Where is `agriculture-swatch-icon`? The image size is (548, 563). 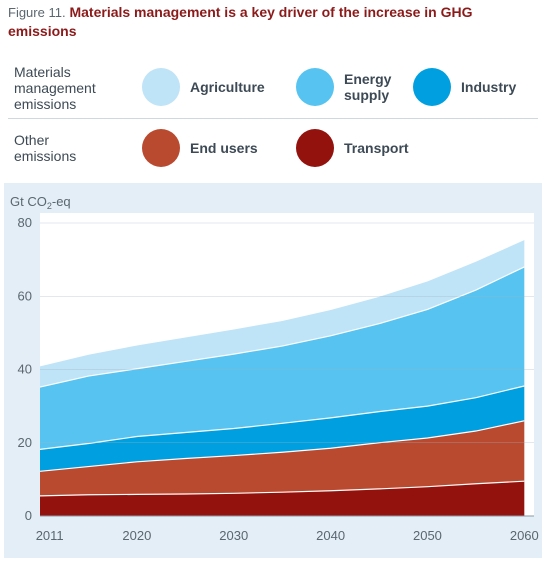
agriculture-swatch-icon is located at coordinates (161, 87).